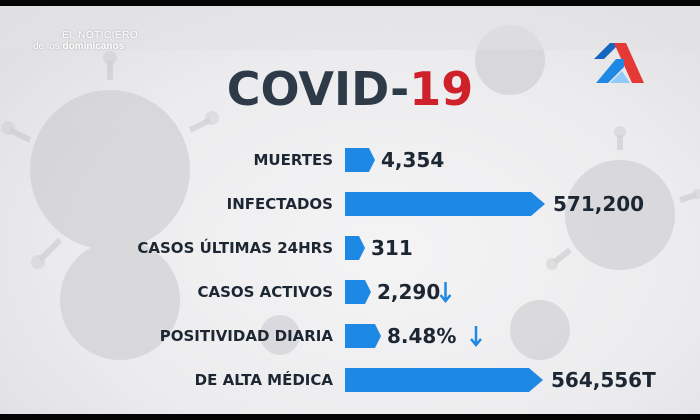 The image size is (700, 420). What do you see at coordinates (421, 336) in the screenshot?
I see `value-label: 8.48%` at bounding box center [421, 336].